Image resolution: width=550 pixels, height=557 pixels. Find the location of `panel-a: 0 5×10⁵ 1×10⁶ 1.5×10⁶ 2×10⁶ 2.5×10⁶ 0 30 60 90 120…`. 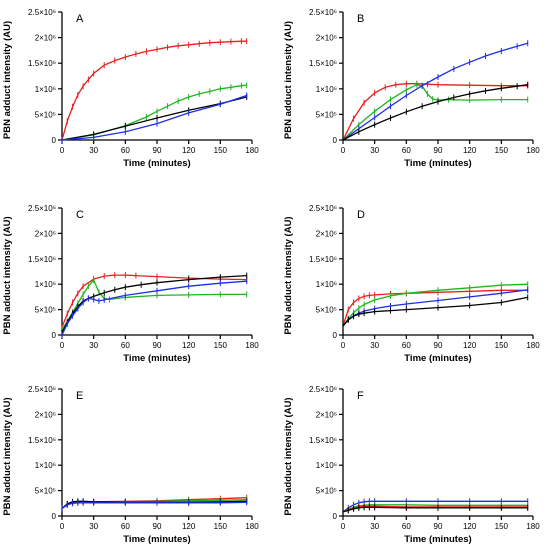

panel-a: 0 5×10⁵ 1×10⁶ 1.5×10⁶ 2×10⁶ 2.5×10⁶ 0 30 60 90 120… is located at coordinates (130, 88).